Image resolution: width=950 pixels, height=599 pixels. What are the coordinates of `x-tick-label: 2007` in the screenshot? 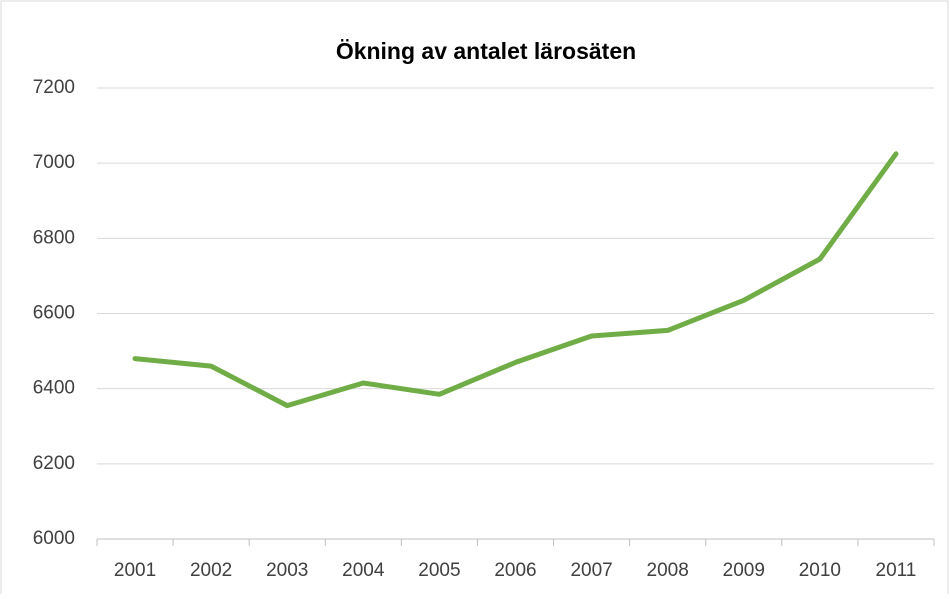 It's located at (591, 570).